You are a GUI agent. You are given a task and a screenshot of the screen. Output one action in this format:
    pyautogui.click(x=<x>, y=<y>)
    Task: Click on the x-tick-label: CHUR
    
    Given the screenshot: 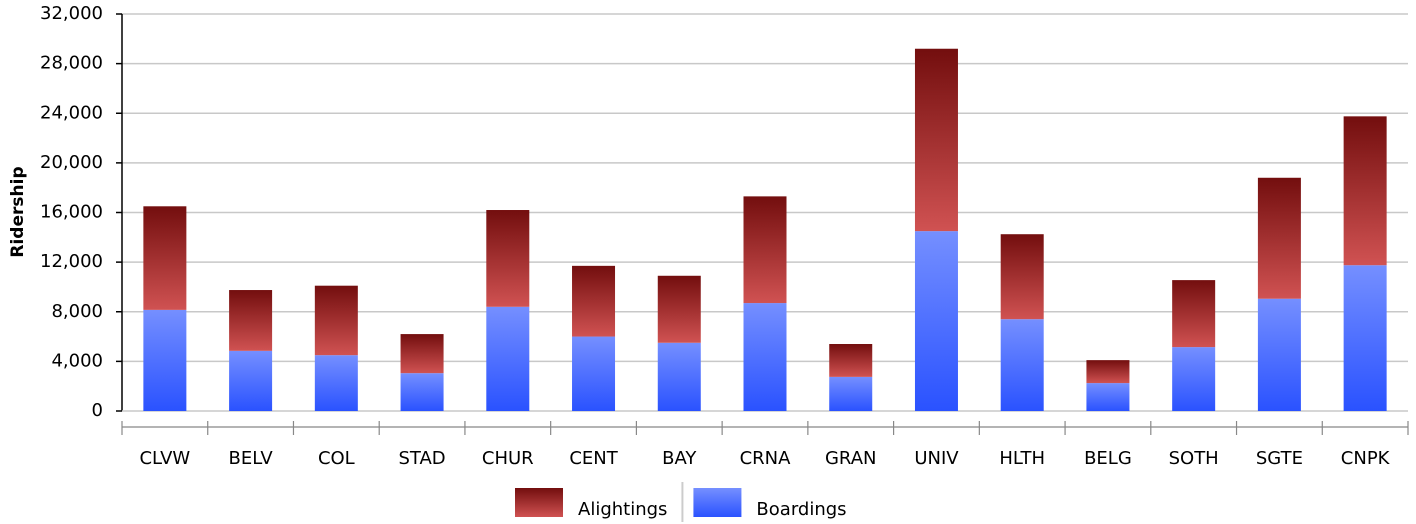 What is the action you would take?
    pyautogui.click(x=508, y=458)
    